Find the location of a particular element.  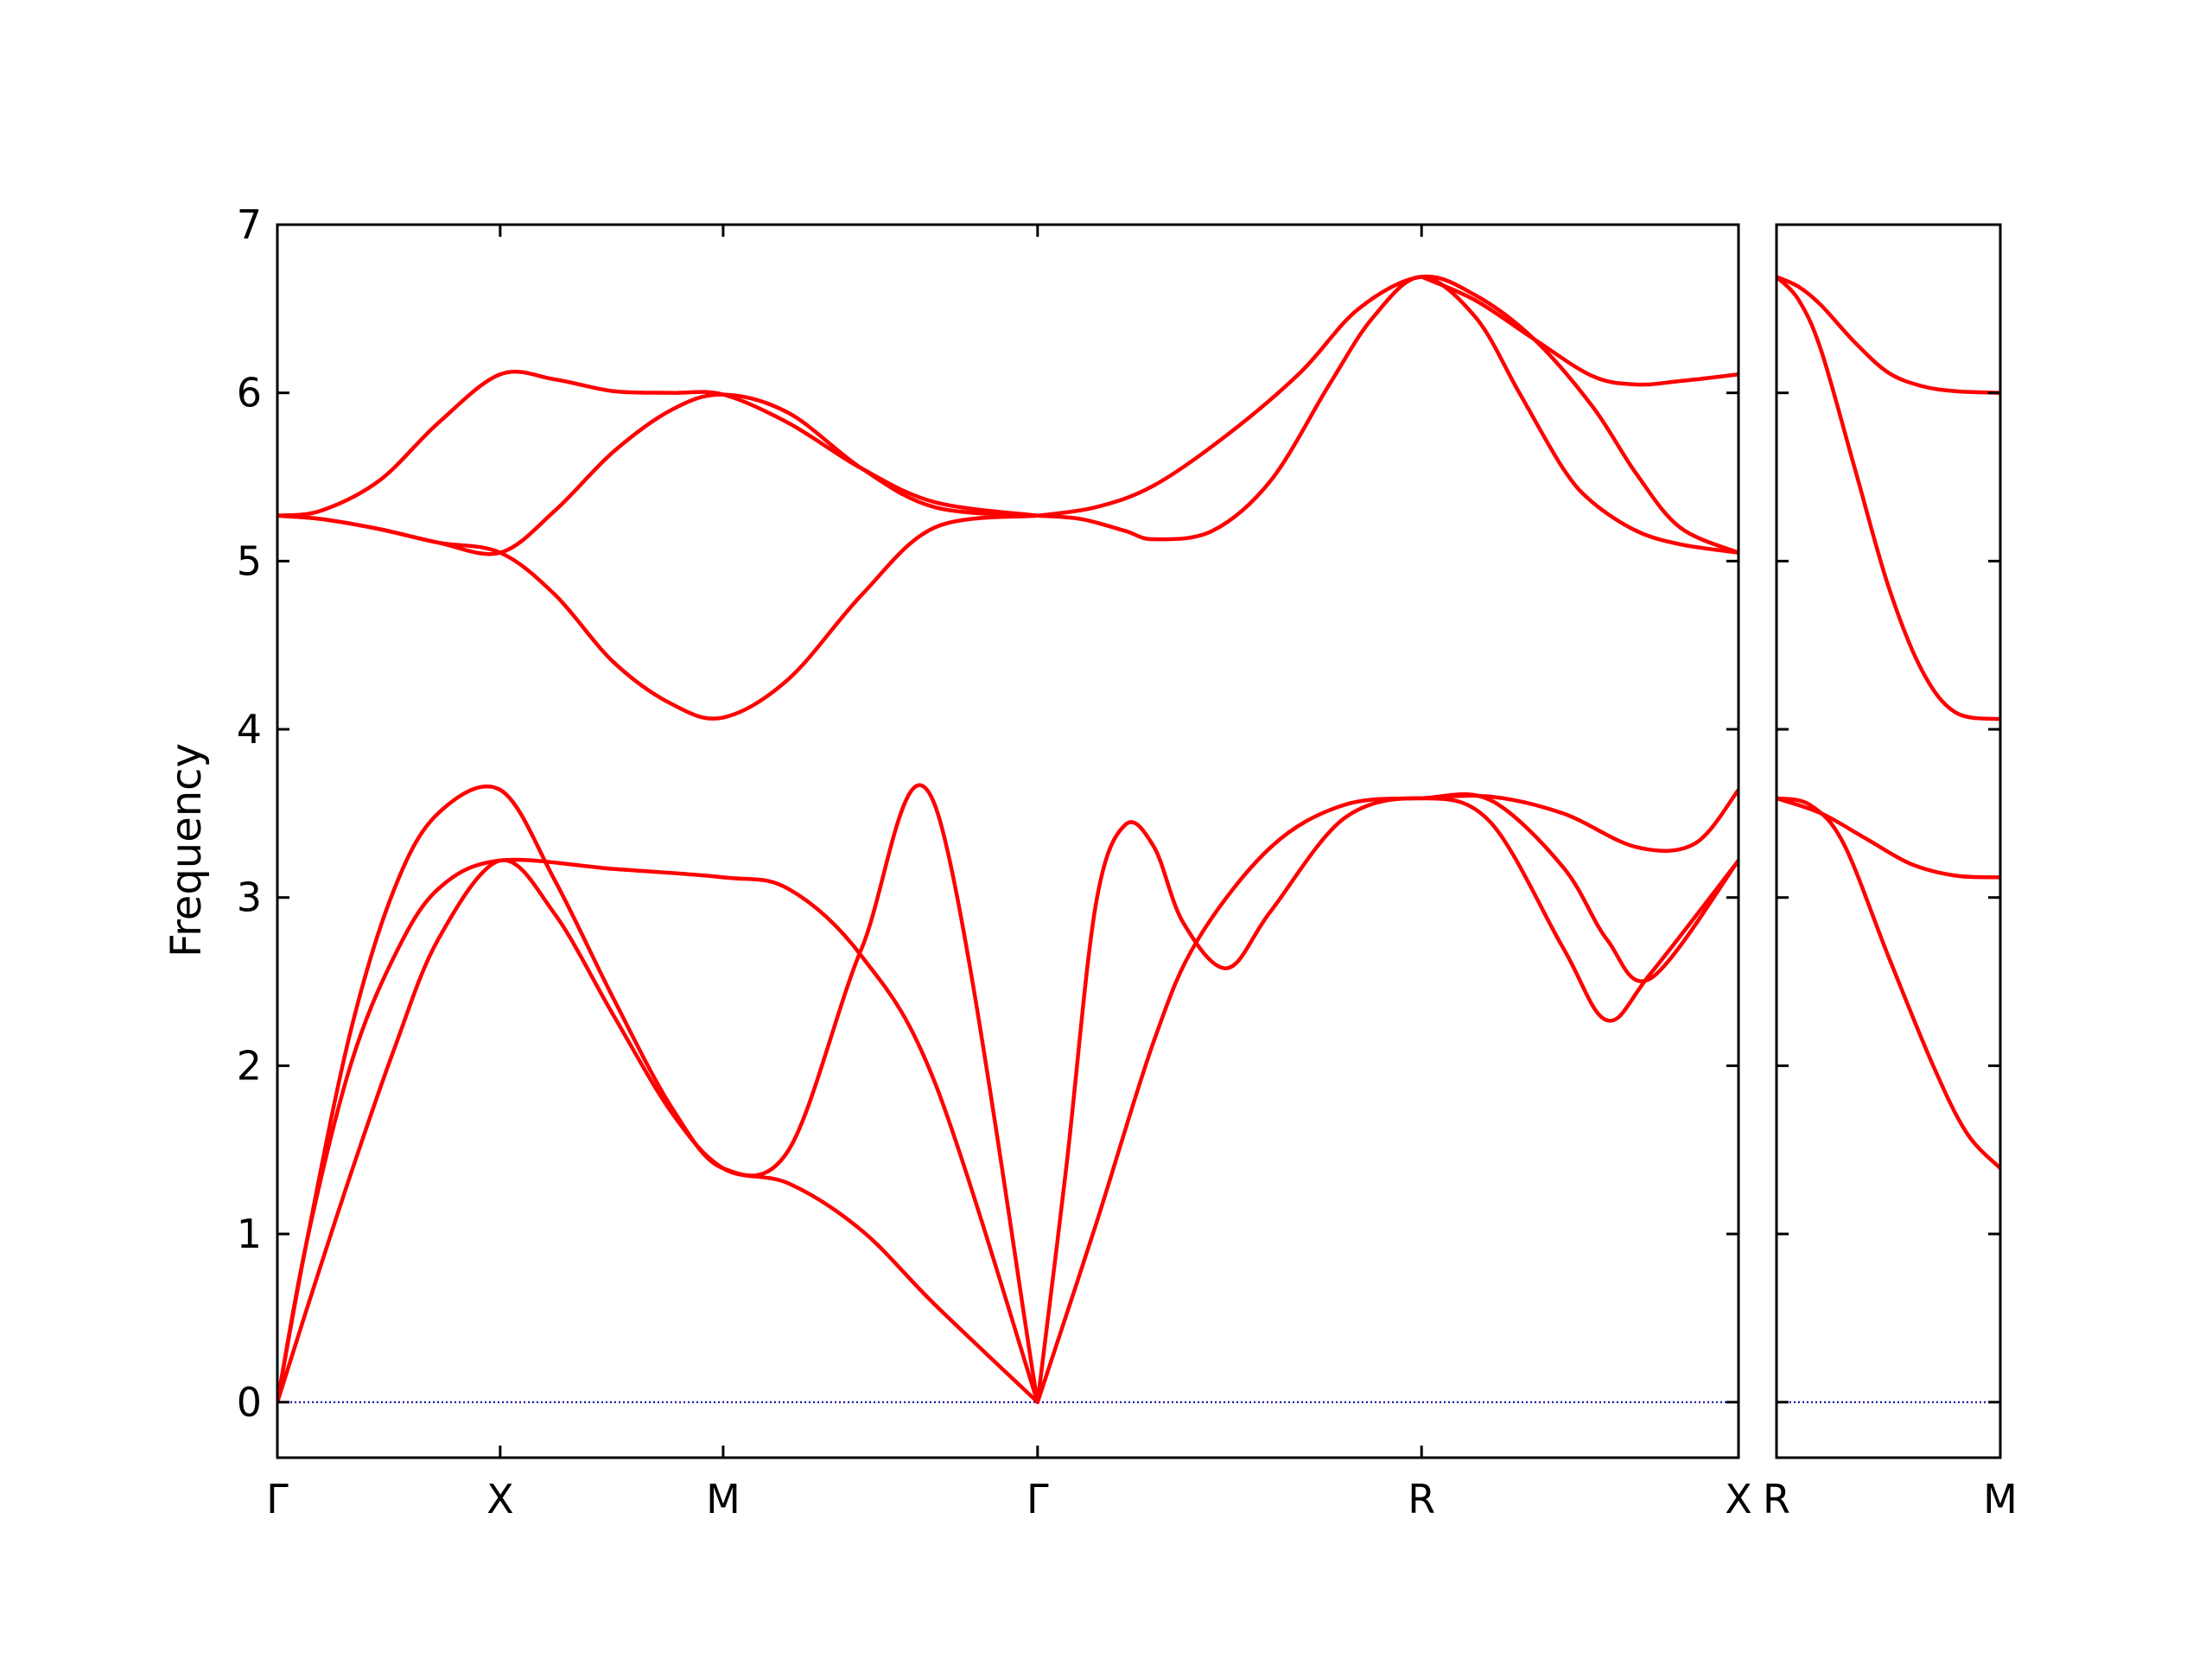

y-axis-title: Frequency is located at coordinates (186, 850).